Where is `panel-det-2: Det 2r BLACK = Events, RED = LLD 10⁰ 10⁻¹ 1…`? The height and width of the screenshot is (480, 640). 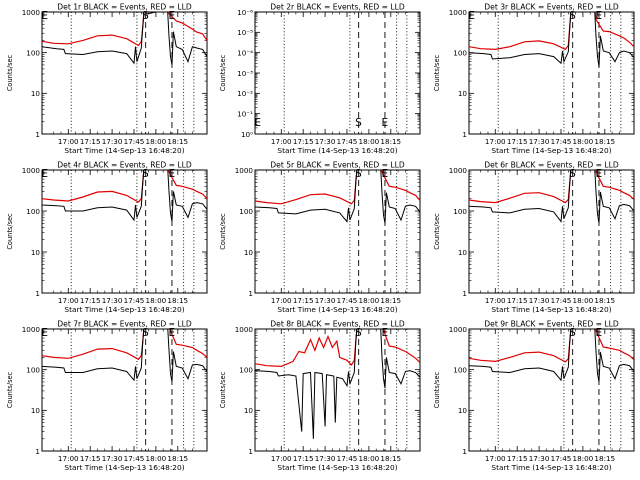 panel-det-2: Det 2r BLACK = Events, RED = LLD 10⁰ 10⁻¹ 1… is located at coordinates (320, 79).